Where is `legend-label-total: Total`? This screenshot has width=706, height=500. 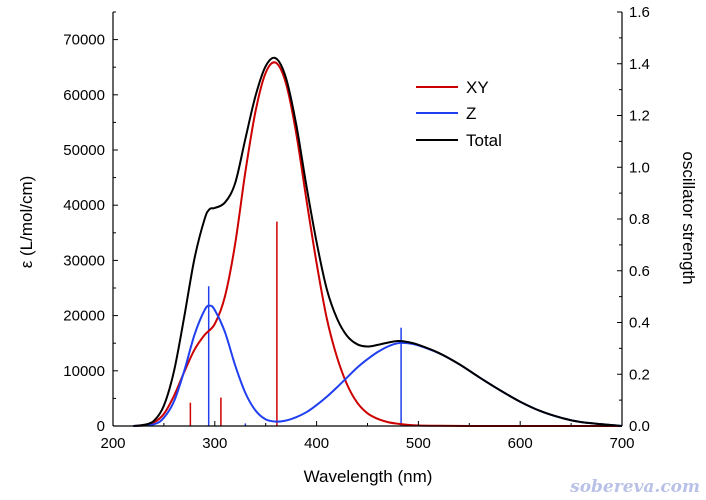 legend-label-total: Total is located at coordinates (484, 140).